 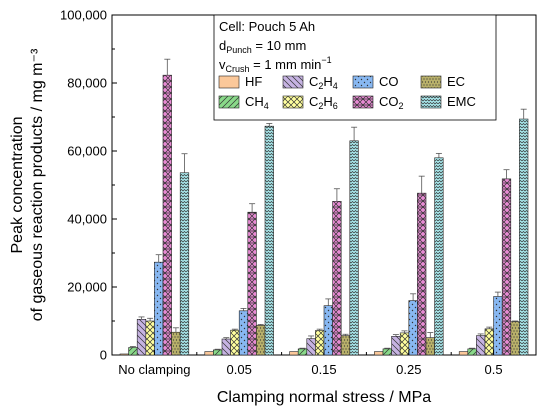 What do you see at coordinates (363, 82) in the screenshot?
I see `legend-swatch-co` at bounding box center [363, 82].